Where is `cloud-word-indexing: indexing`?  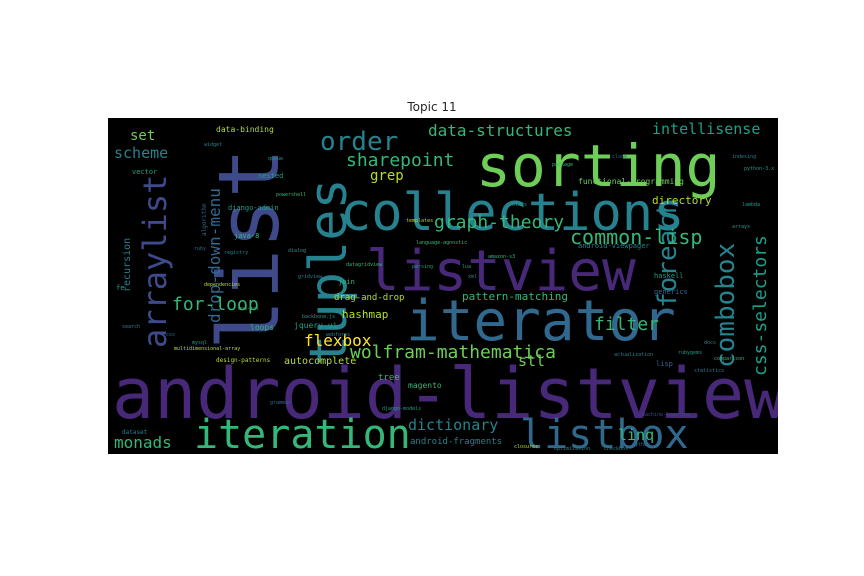 cloud-word-indexing: indexing is located at coordinates (744, 157).